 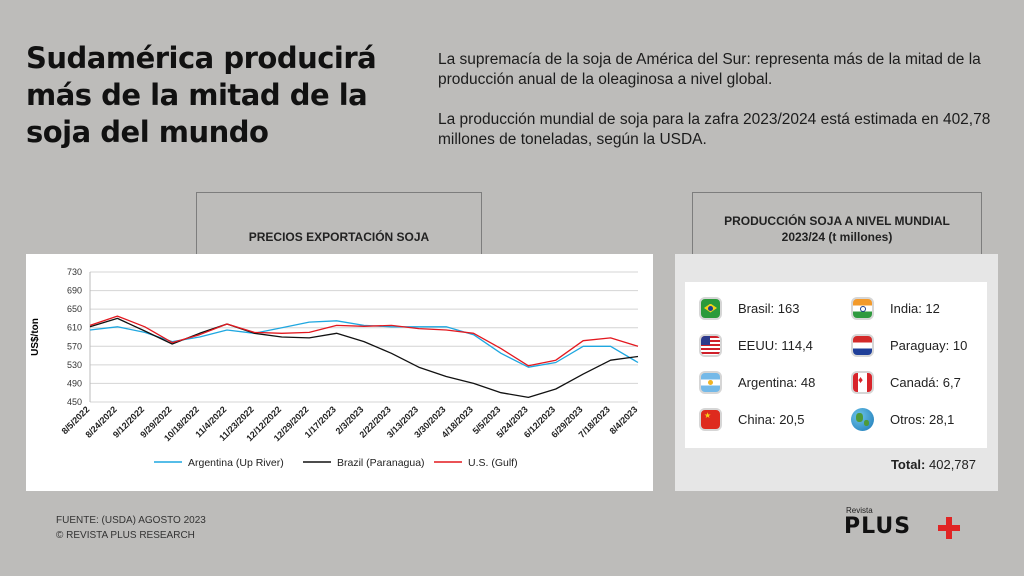 What do you see at coordinates (339, 237) in the screenshot?
I see `chart-title: PRECIOS EXPORTACIÓN SOJA` at bounding box center [339, 237].